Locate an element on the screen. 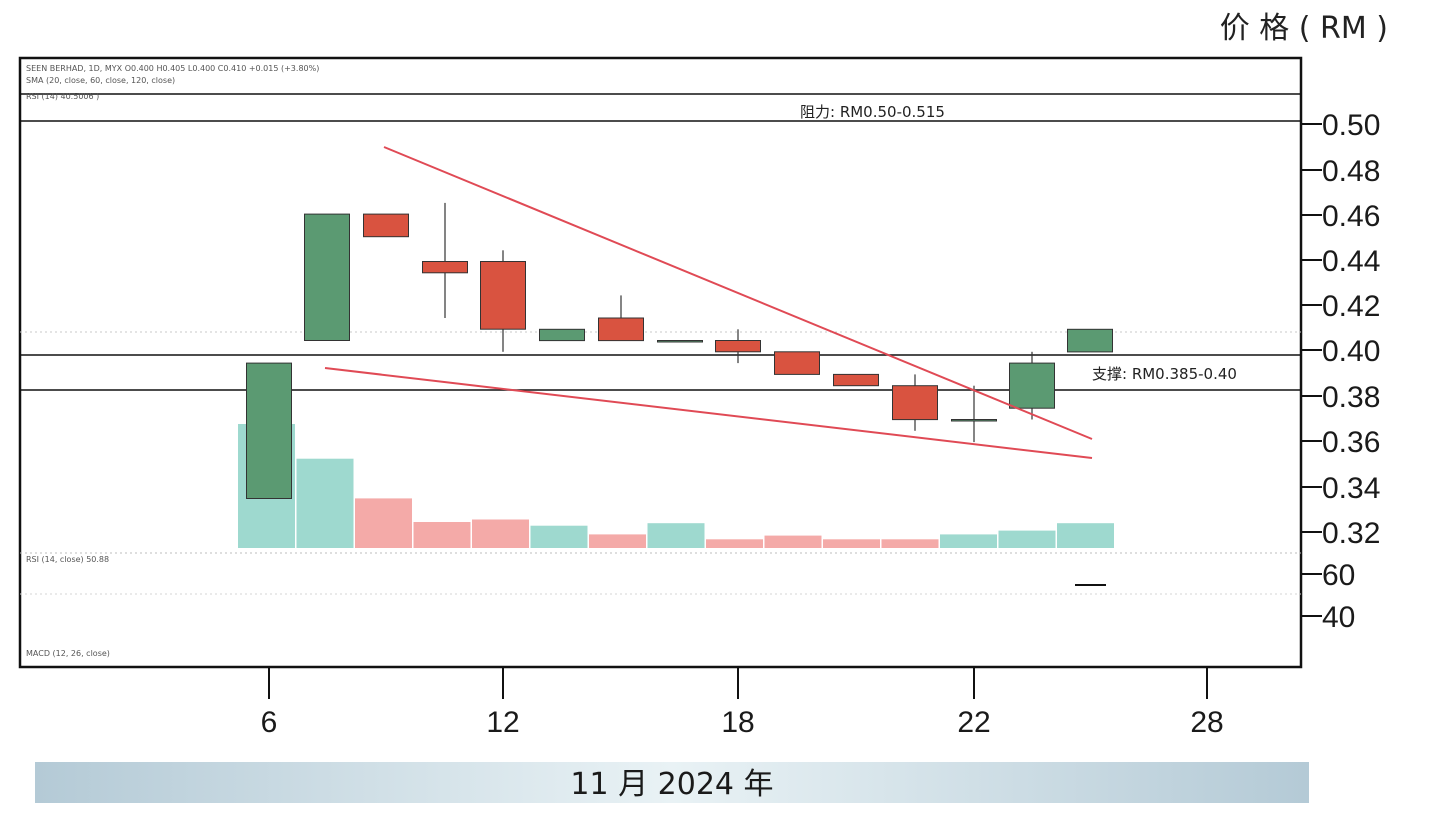 Image resolution: width=1430 pixels, height=813 pixels. y-unit-title: 价 格 ( RM ) is located at coordinates (1304, 28).